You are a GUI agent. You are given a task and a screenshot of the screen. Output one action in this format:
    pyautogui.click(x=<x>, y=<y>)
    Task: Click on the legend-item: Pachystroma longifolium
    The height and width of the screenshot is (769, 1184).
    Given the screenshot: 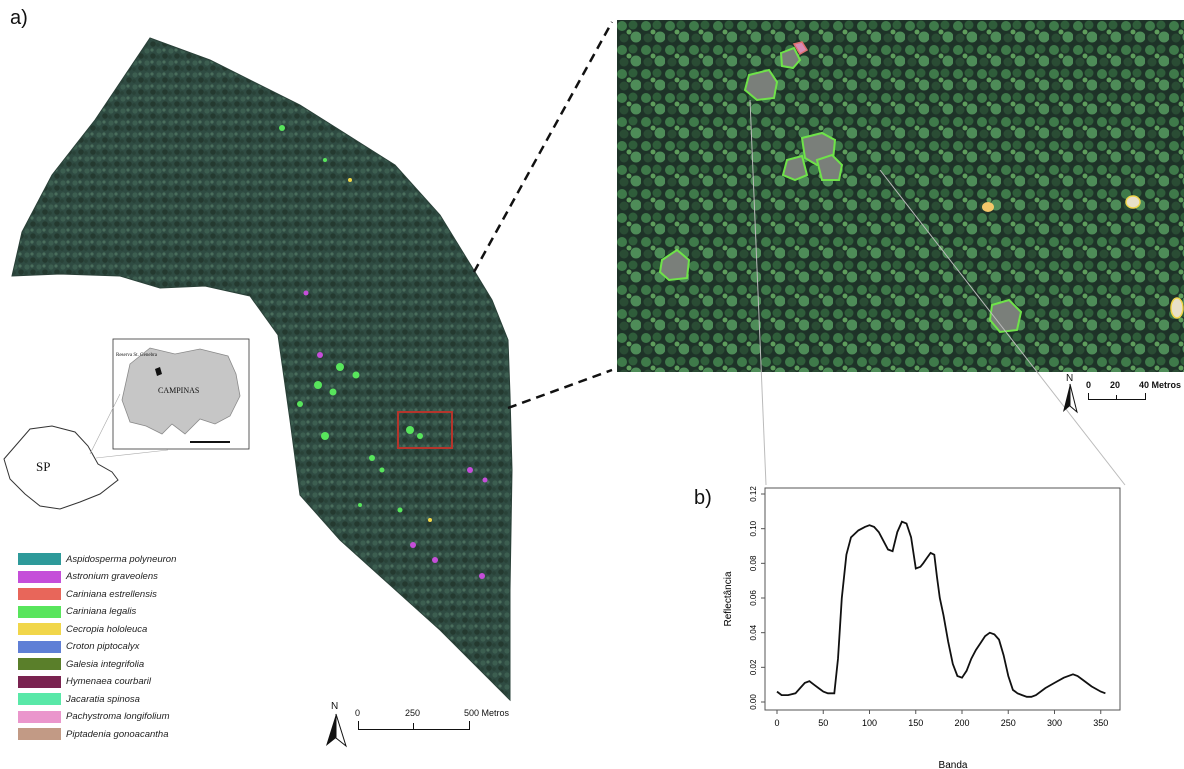 What is the action you would take?
    pyautogui.click(x=94, y=717)
    